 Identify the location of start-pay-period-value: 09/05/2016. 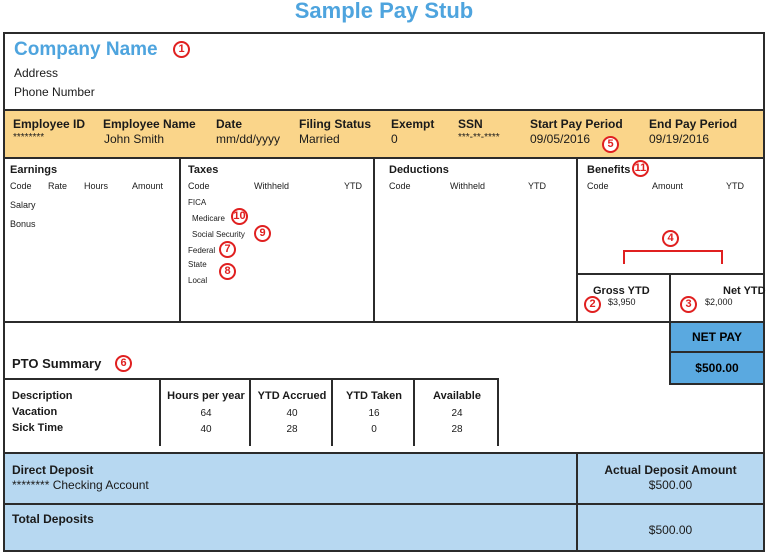
(560, 139).